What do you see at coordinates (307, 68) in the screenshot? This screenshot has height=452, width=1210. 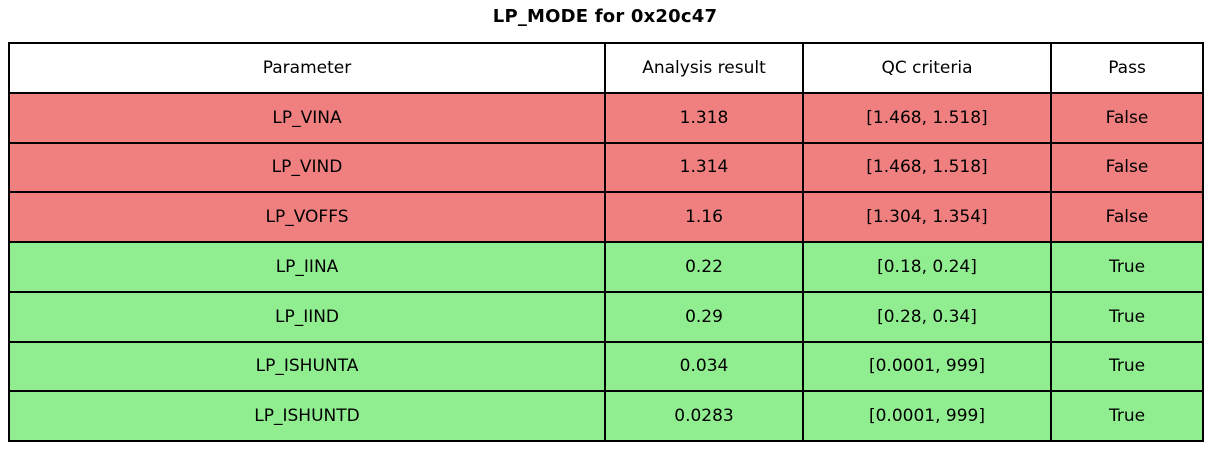 I see `column-header-parameter: Parameter` at bounding box center [307, 68].